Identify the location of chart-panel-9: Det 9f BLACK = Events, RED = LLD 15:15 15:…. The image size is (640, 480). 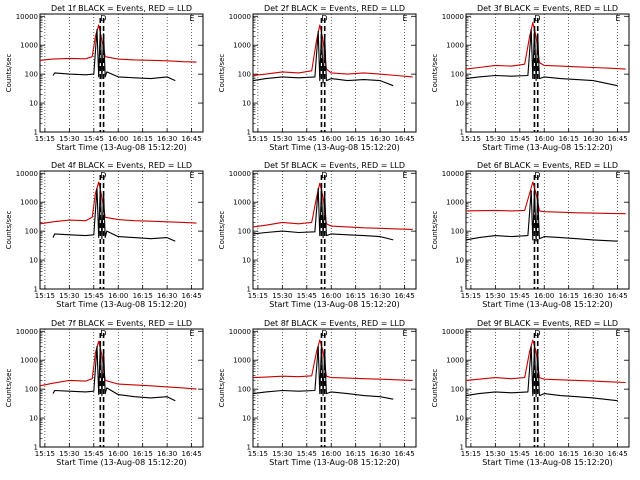
(530, 393).